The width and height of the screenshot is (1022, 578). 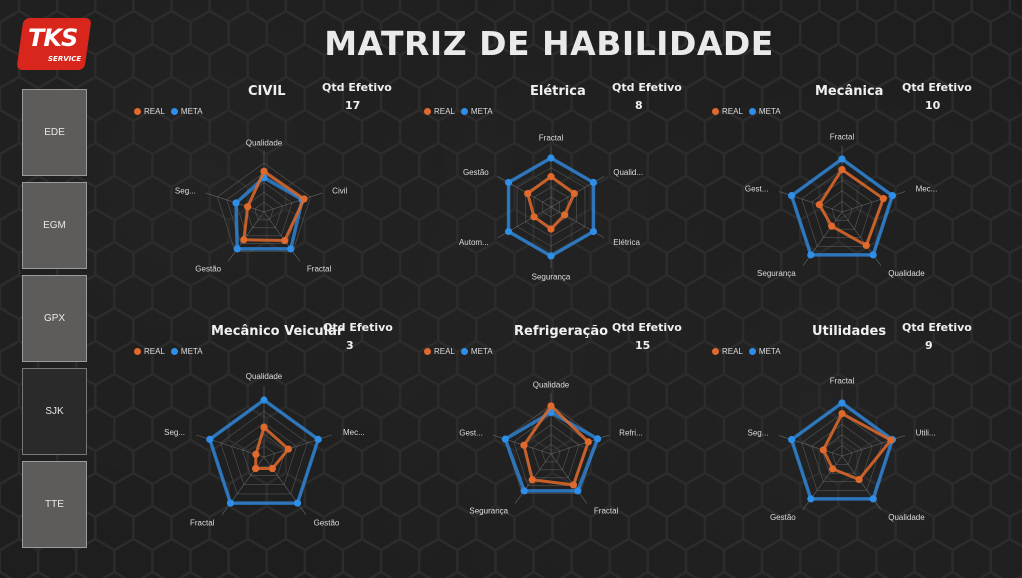 What do you see at coordinates (54, 225) in the screenshot?
I see `sidebar-item-egm: EGM` at bounding box center [54, 225].